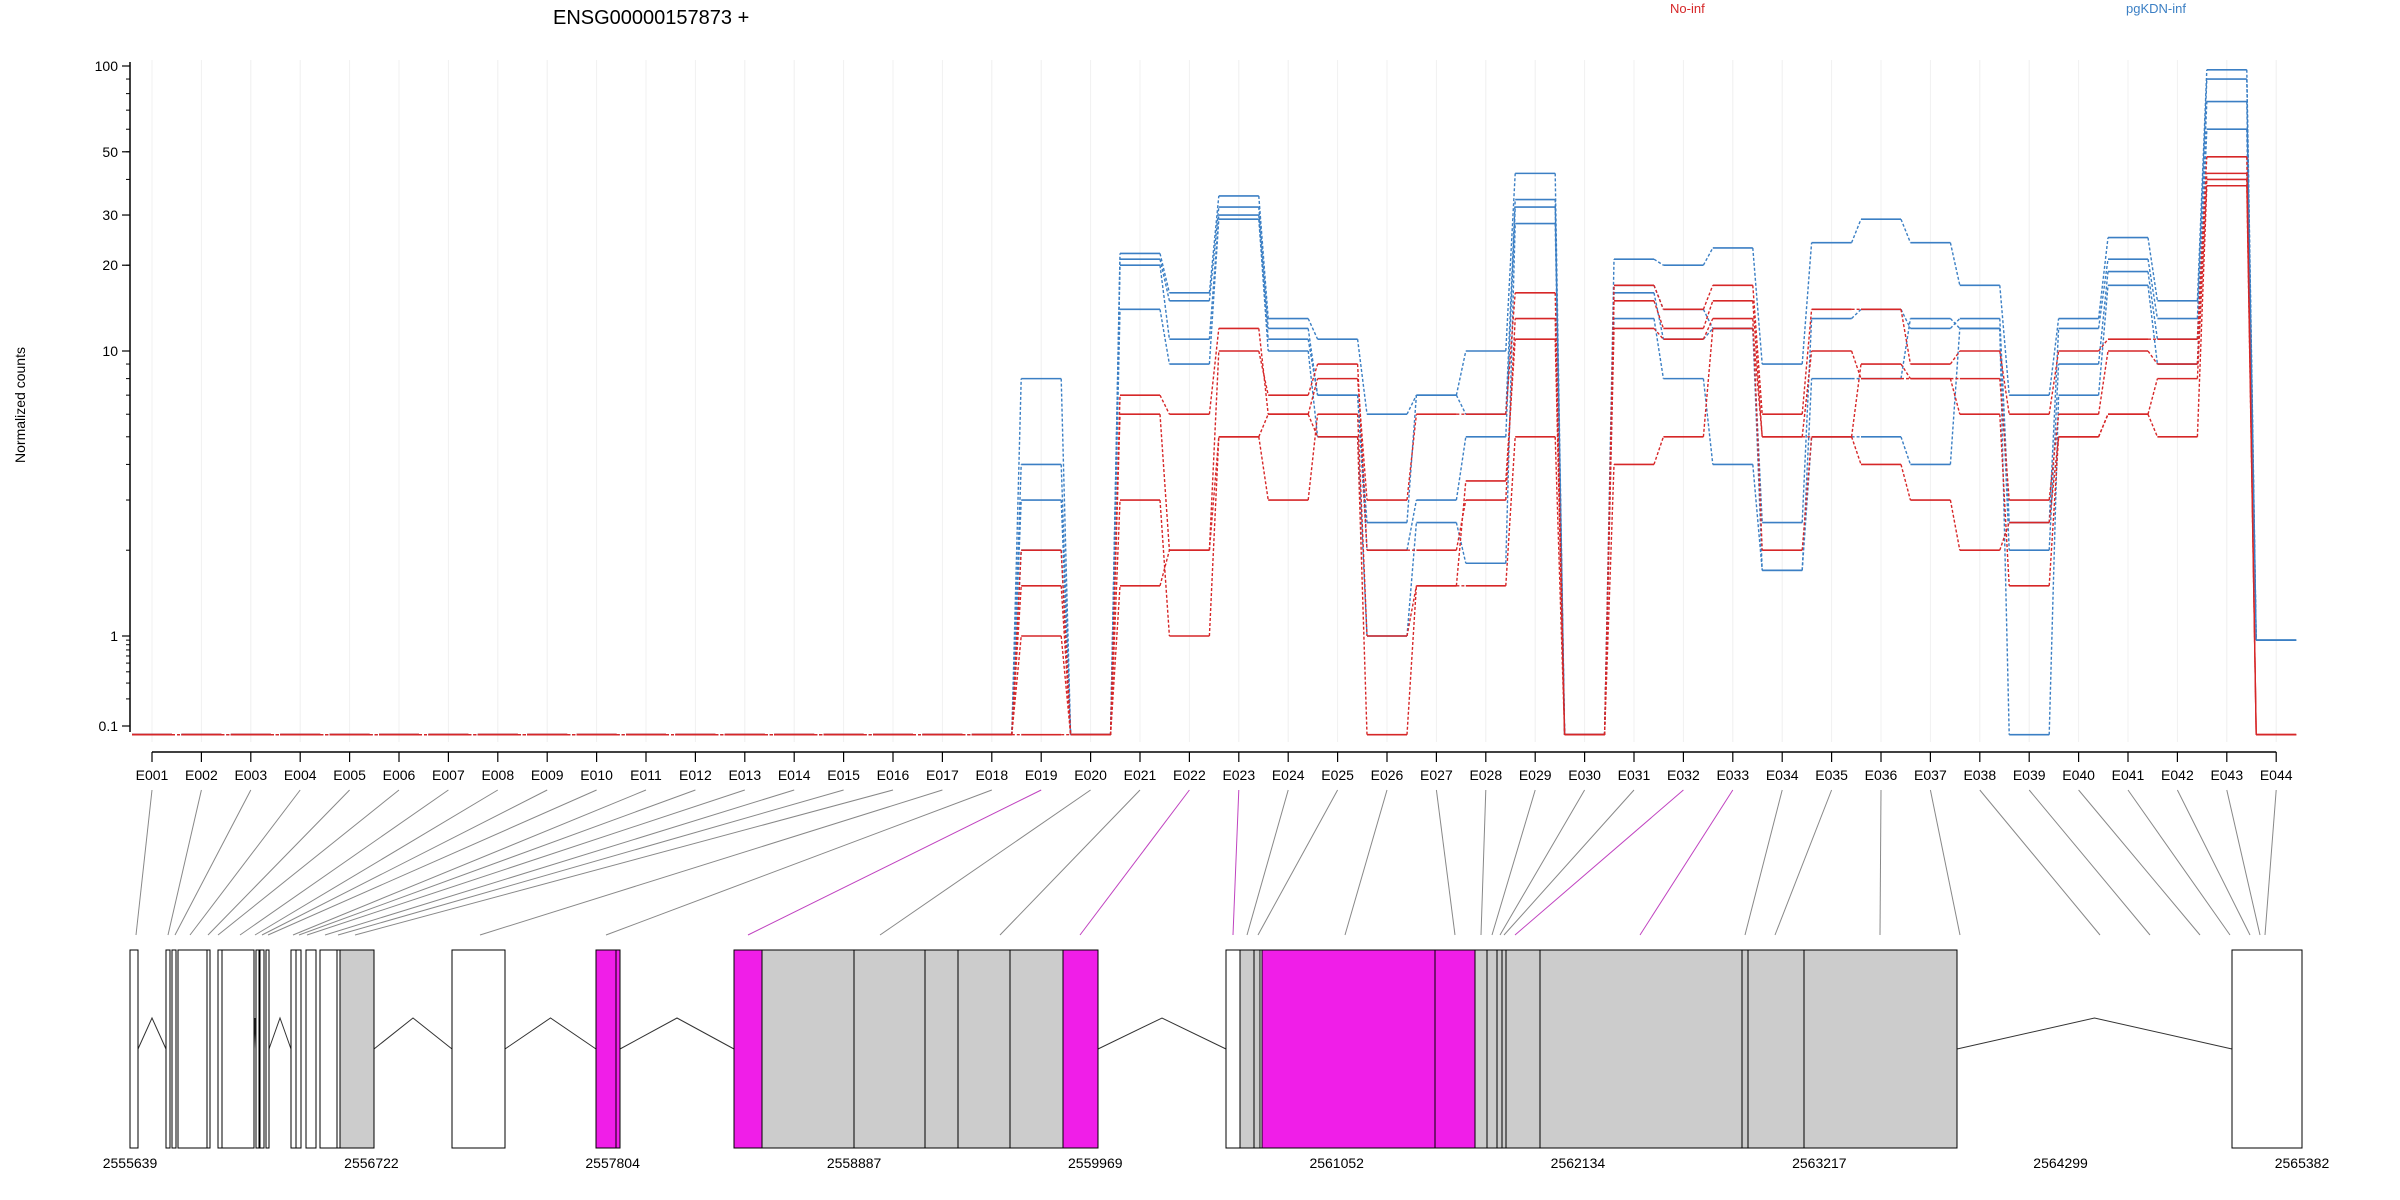  What do you see at coordinates (1445, 862) in the screenshot?
I see `link-e027` at bounding box center [1445, 862].